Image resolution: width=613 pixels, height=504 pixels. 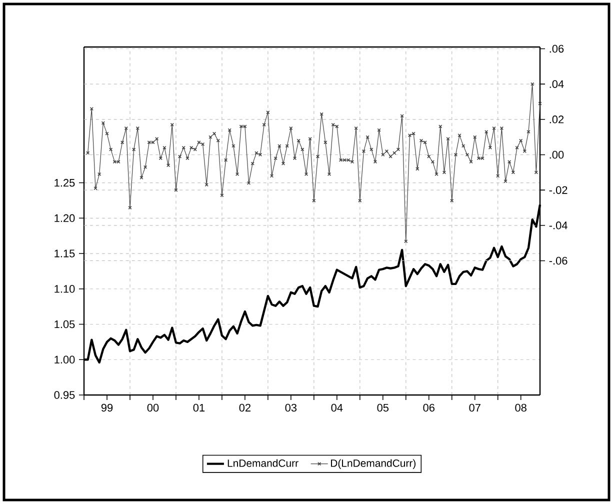 What do you see at coordinates (373, 464) in the screenshot?
I see `legend-label: D(LnDemandCurr)` at bounding box center [373, 464].